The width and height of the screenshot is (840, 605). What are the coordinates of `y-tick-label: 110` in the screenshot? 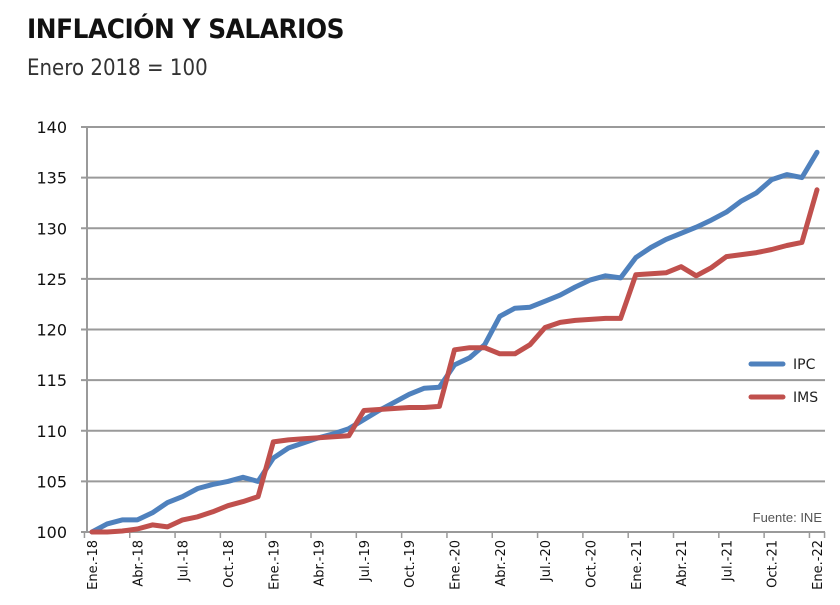 It's located at (51, 431).